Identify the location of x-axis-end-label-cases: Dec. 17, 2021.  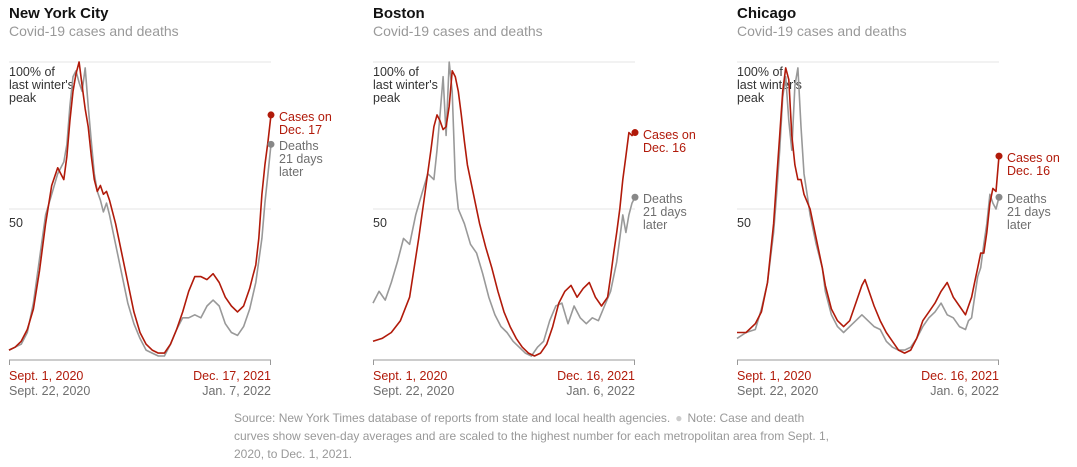
(232, 376).